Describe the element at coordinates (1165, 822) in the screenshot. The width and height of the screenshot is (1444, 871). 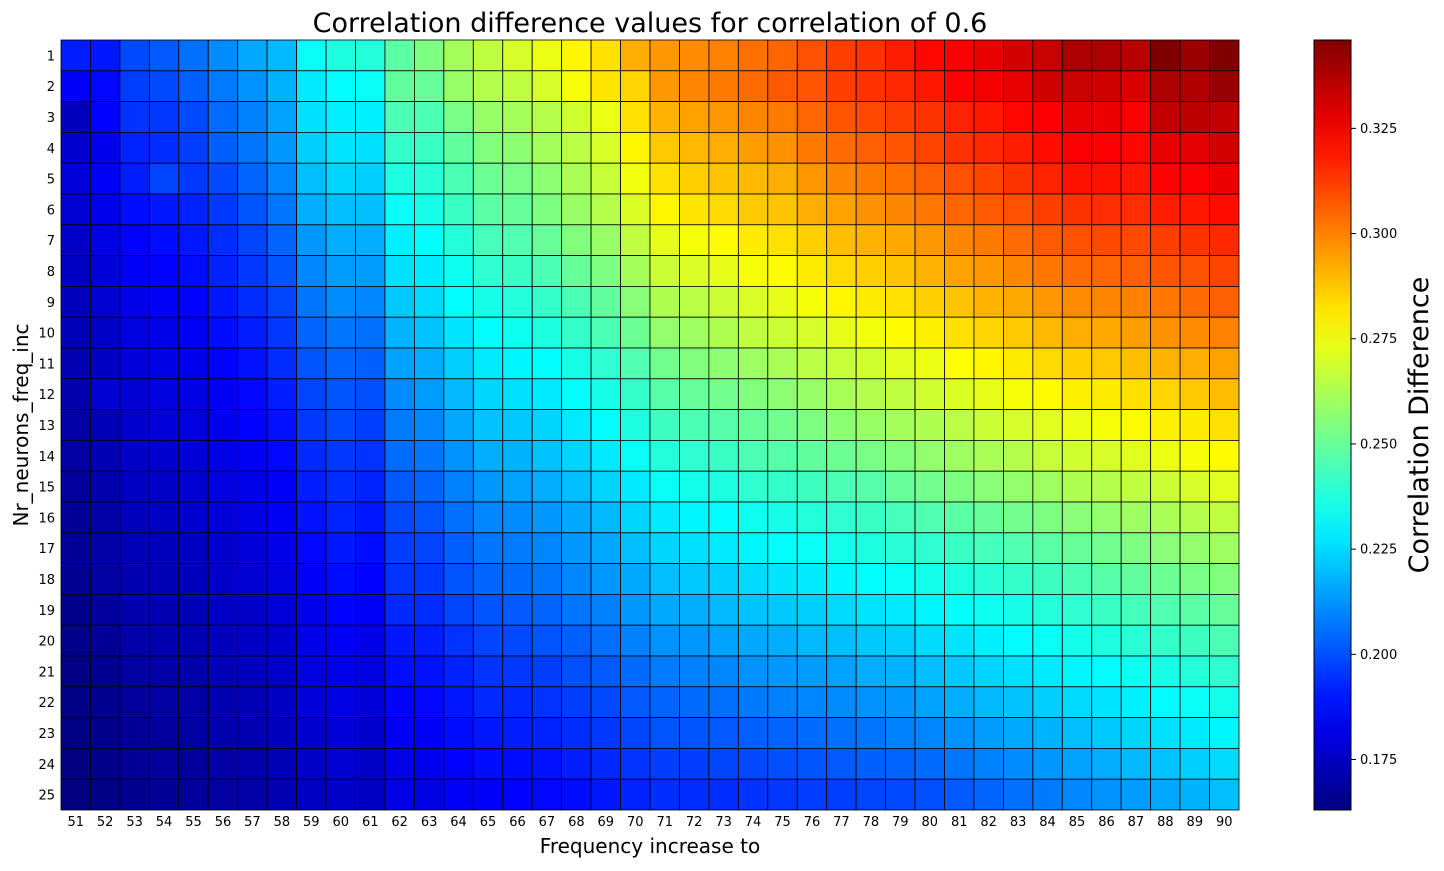
I see `x-tick-label: 88` at that location.